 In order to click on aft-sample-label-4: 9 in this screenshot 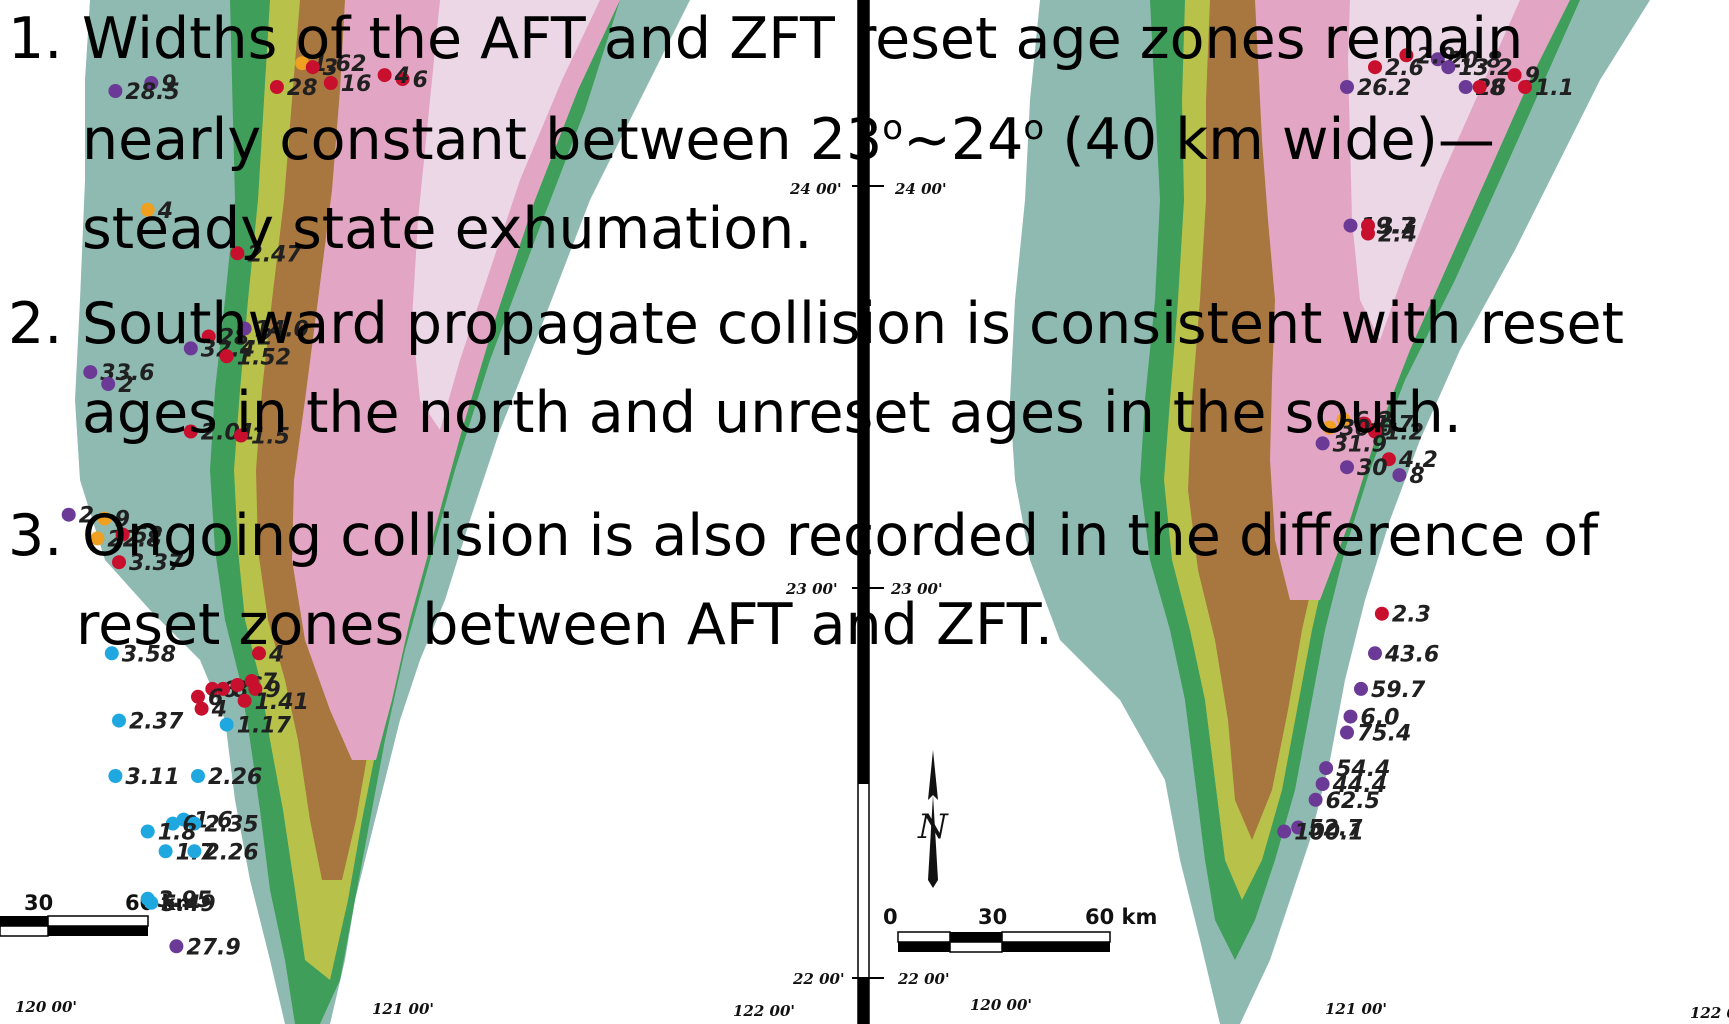, I will do `click(168, 84)`.